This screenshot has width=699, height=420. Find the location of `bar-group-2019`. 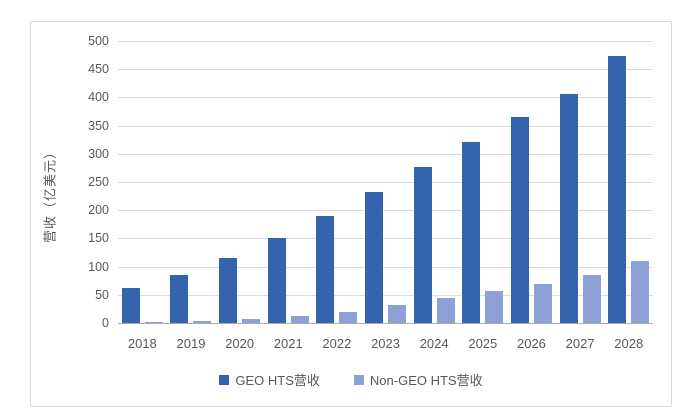

bar-group-2019 is located at coordinates (191, 182).